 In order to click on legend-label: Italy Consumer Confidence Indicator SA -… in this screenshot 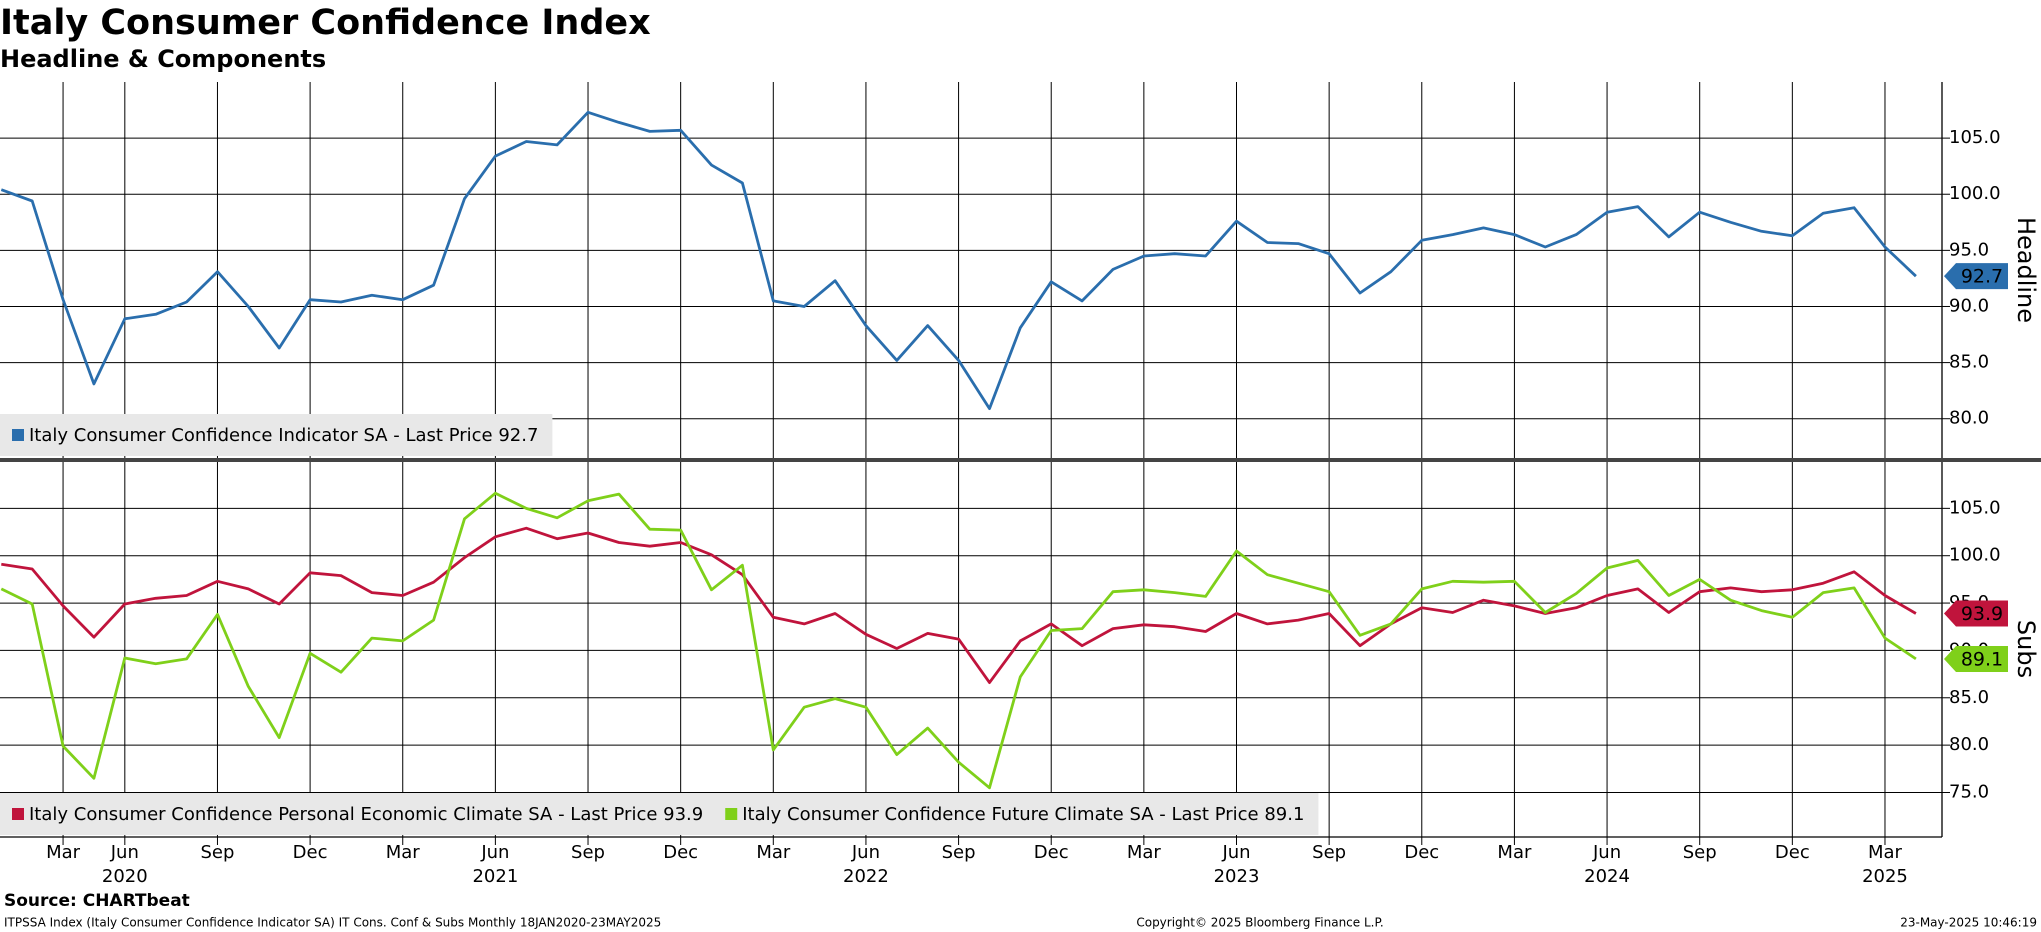, I will do `click(283, 435)`.